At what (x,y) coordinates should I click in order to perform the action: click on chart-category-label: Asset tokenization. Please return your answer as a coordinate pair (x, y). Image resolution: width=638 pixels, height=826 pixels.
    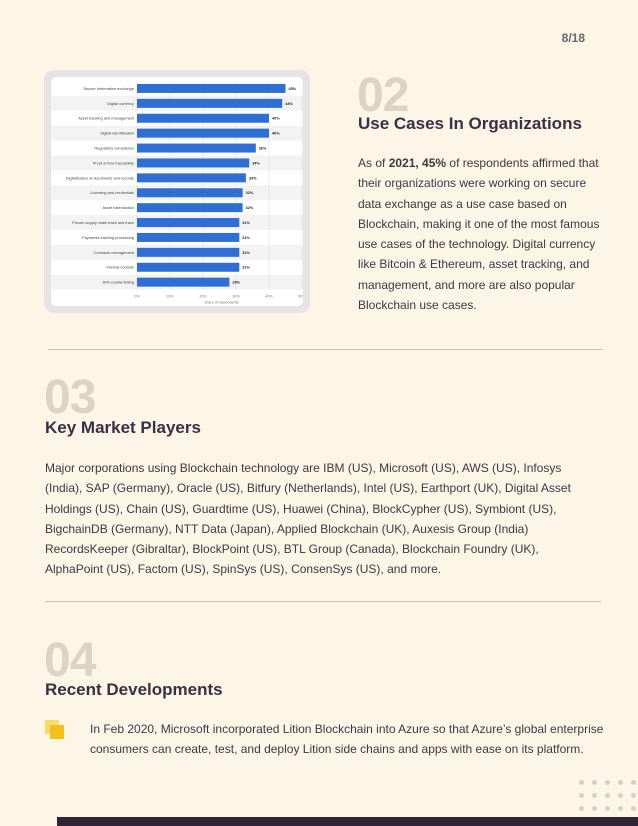
    Looking at the image, I should click on (118, 207).